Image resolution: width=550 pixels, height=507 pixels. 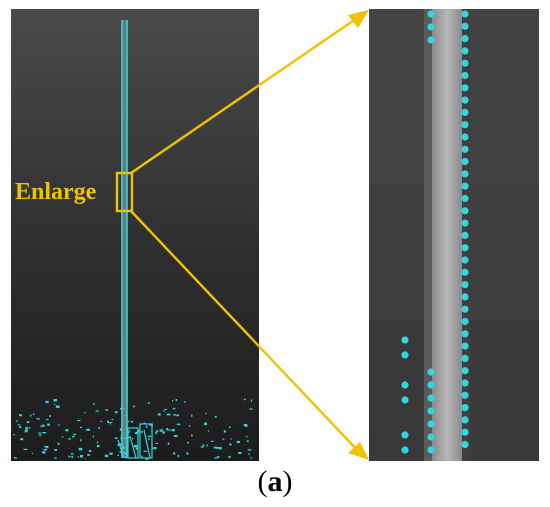 What do you see at coordinates (435, 232) in the screenshot?
I see `edge-points` at bounding box center [435, 232].